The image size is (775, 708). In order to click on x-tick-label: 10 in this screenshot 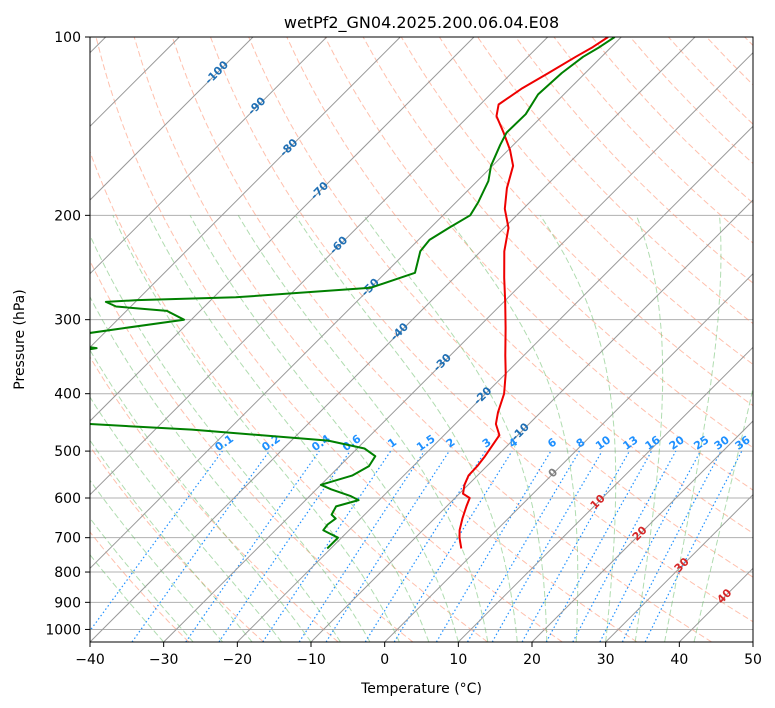, I will do `click(458, 660)`.